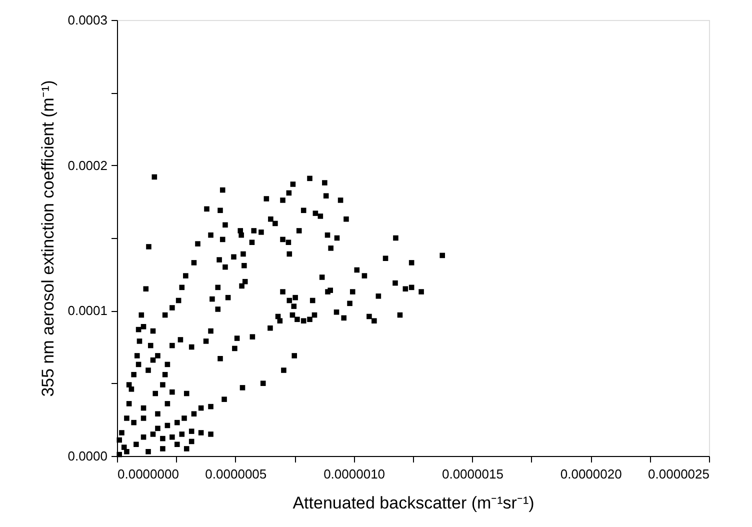 The height and width of the screenshot is (527, 752). Describe the element at coordinates (473, 474) in the screenshot. I see `x-tick-label: 0.0000015` at that location.